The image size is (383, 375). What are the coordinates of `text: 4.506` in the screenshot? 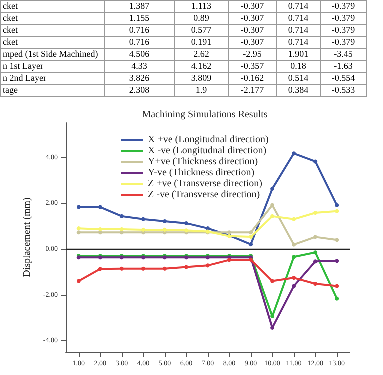 It's located at (139, 54).